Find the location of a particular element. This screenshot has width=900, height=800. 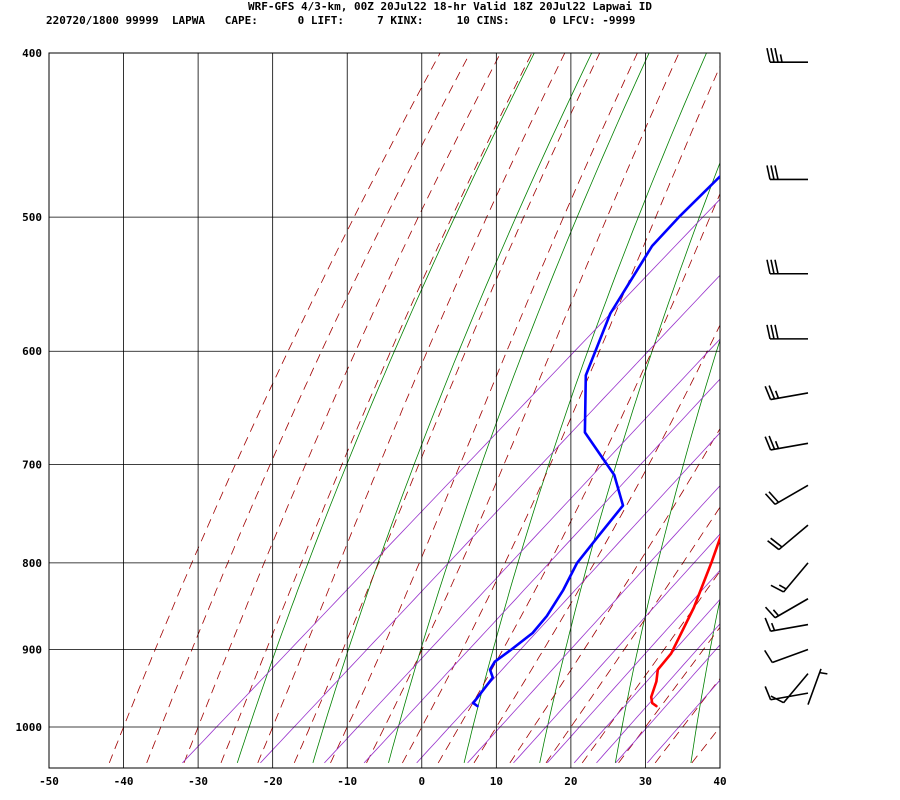

x-tick-label: 0 is located at coordinates (421, 781).